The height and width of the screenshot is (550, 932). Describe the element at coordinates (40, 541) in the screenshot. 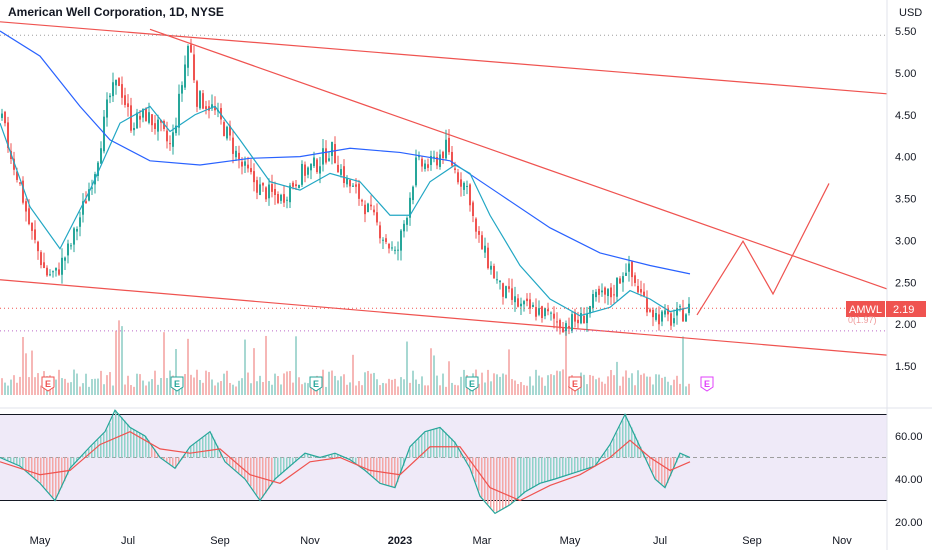

I see `time-tick-0: May` at that location.